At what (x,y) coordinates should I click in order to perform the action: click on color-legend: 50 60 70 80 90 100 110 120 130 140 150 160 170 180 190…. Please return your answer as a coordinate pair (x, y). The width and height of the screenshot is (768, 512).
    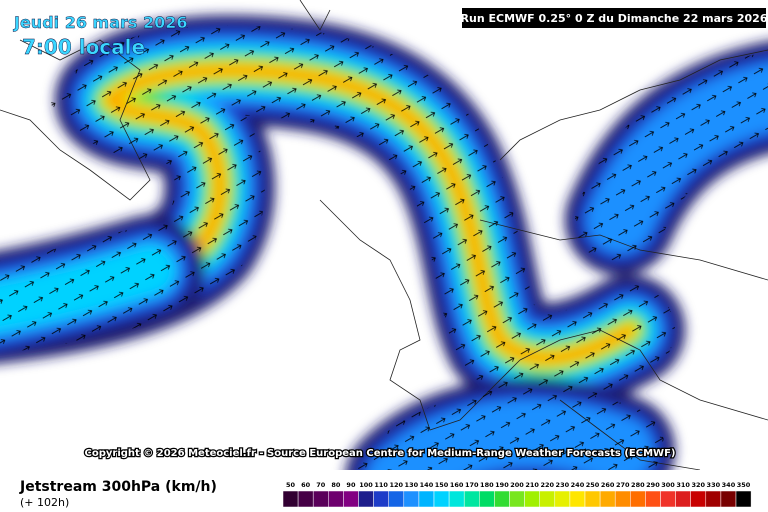
    Looking at the image, I should click on (517, 494).